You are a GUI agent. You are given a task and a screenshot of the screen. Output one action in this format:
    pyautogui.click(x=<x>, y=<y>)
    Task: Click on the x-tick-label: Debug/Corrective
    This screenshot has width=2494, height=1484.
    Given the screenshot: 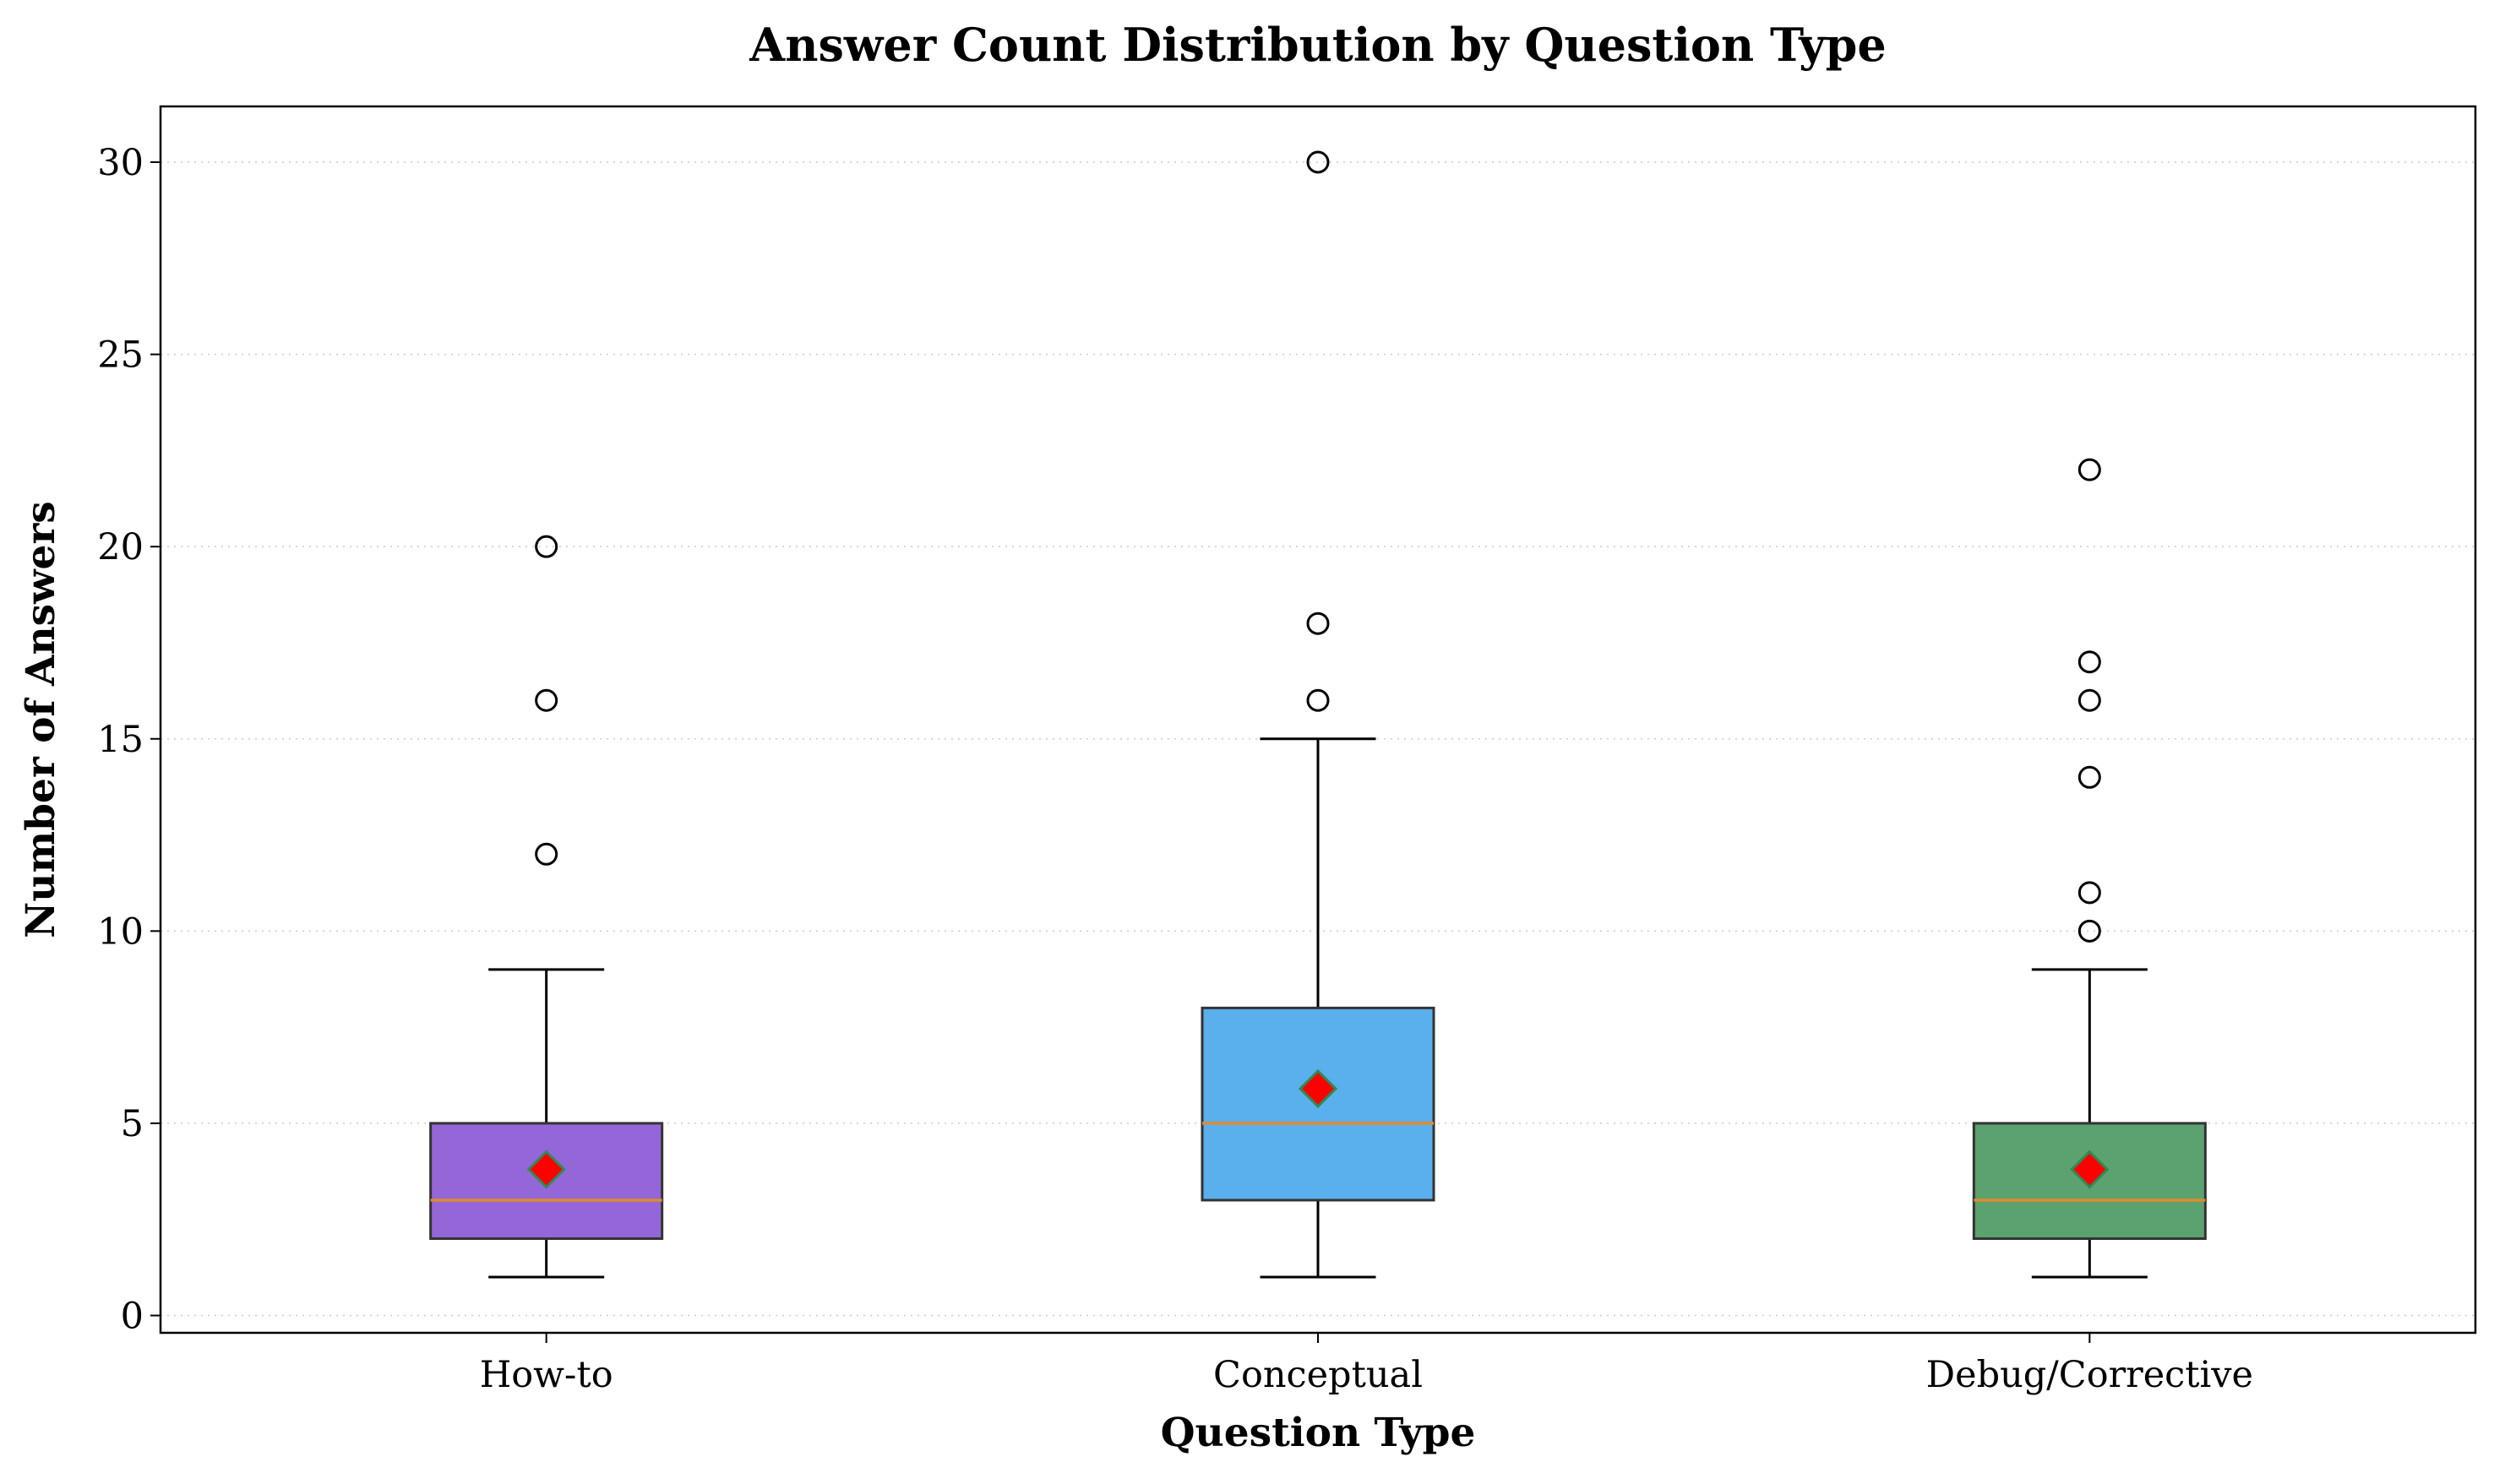 What is the action you would take?
    pyautogui.click(x=2089, y=1375)
    